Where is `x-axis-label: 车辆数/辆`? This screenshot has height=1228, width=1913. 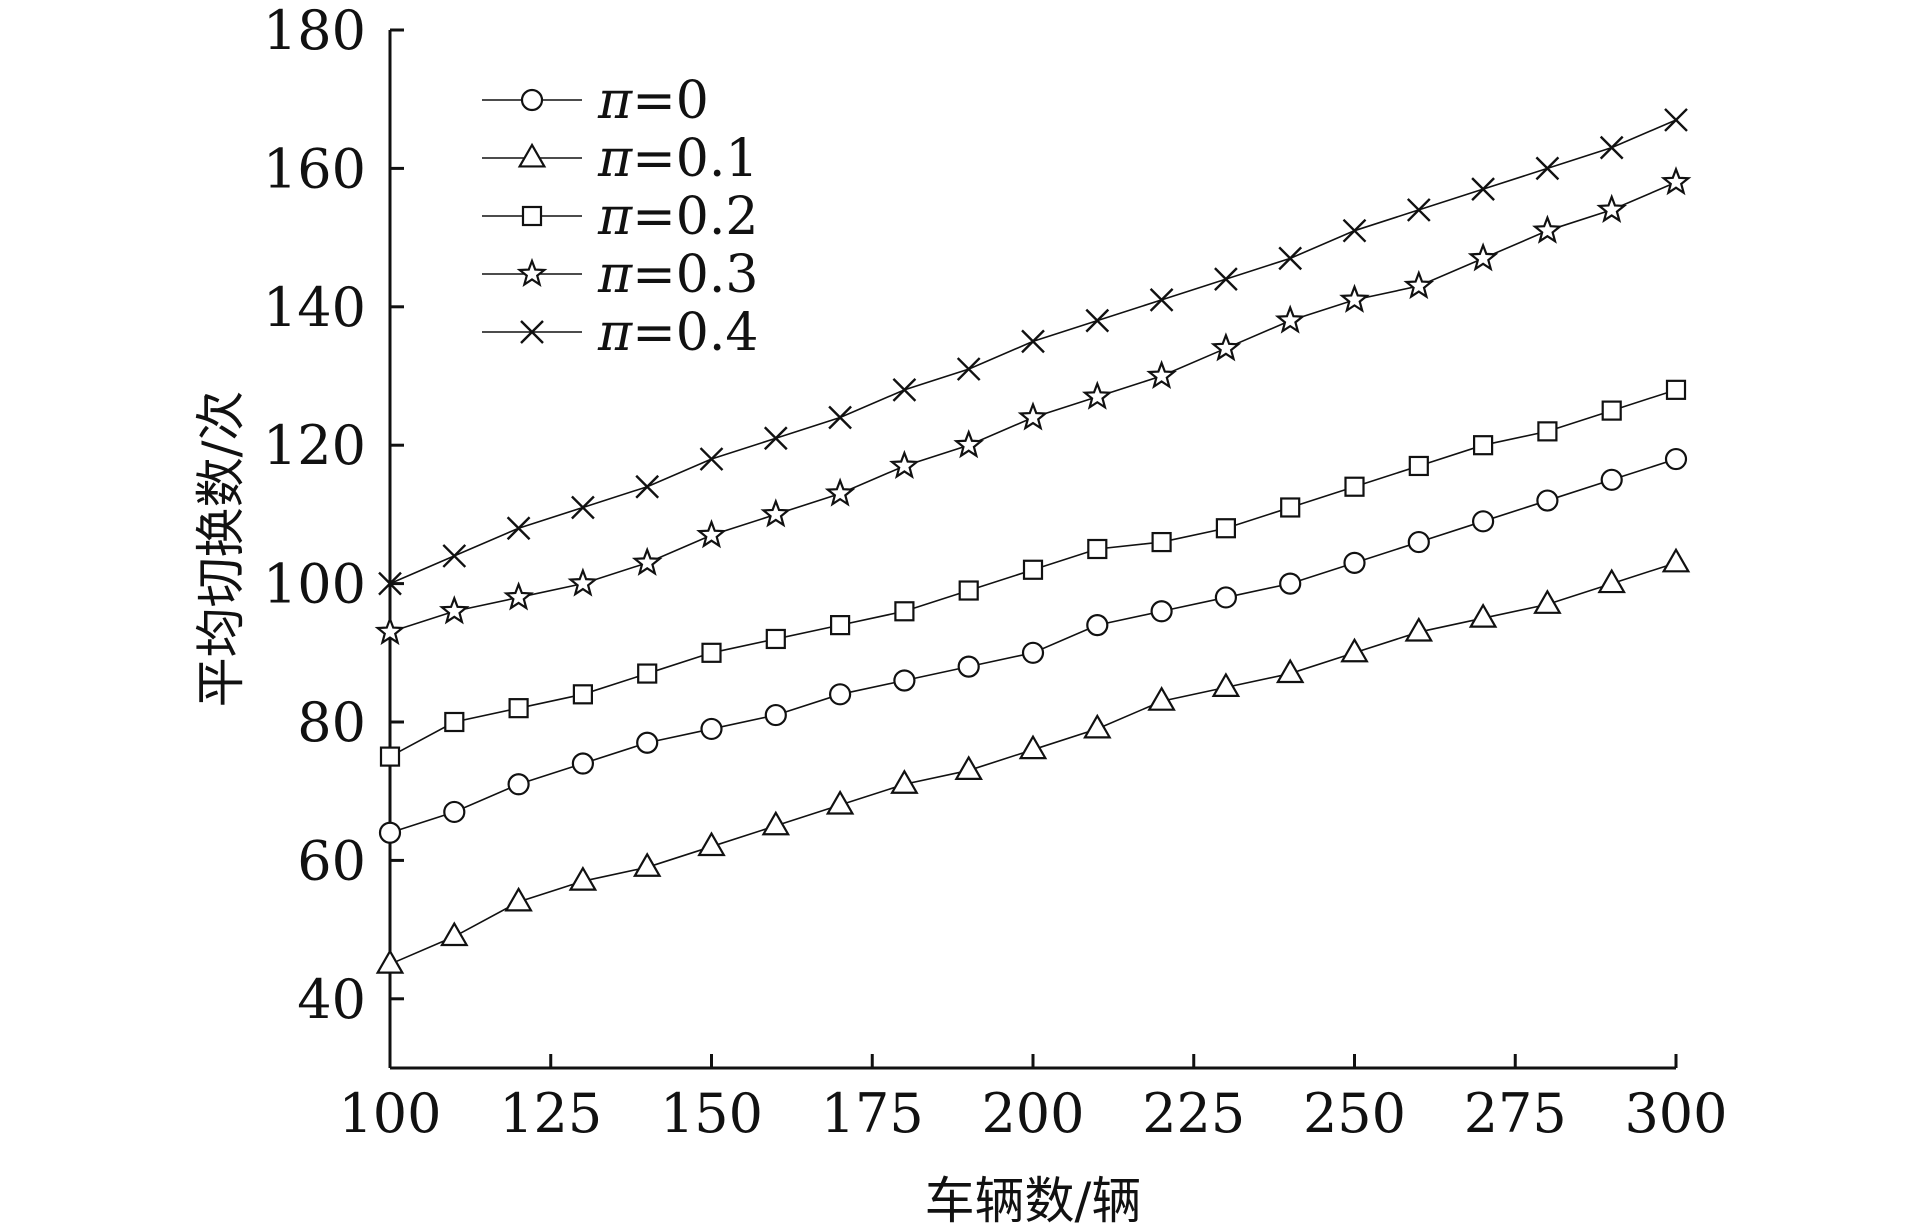
x-axis-label: 车辆数/辆 is located at coordinates (1033, 1200).